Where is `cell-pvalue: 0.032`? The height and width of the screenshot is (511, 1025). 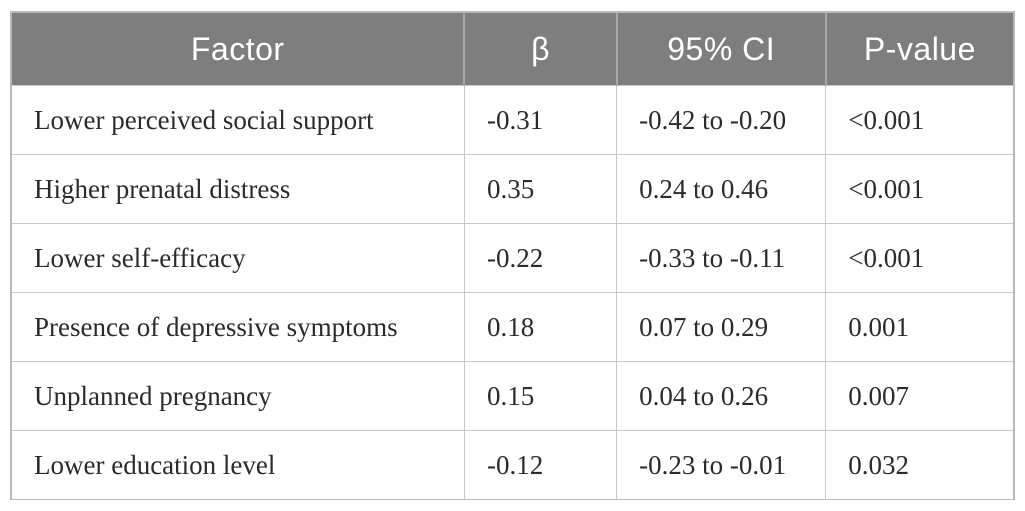
cell-pvalue: 0.032 is located at coordinates (919, 464).